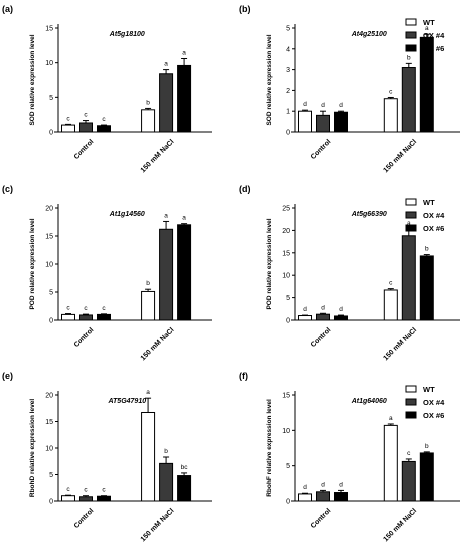 This screenshot has width=474, height=550. Describe the element at coordinates (185, 467) in the screenshot. I see `significance-letter: bc` at that location.